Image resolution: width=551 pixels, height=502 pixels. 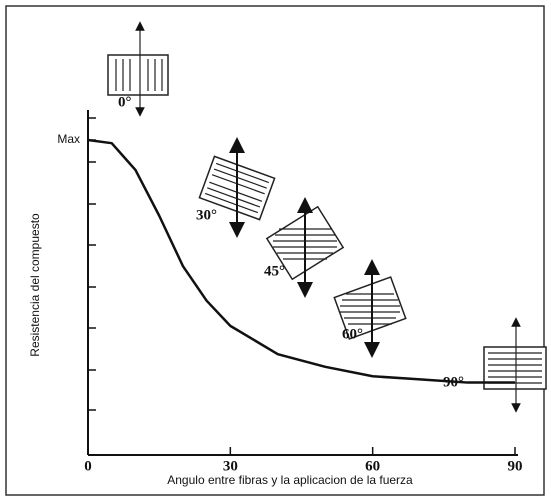 What do you see at coordinates (206, 215) in the screenshot?
I see `annotation: 30°` at bounding box center [206, 215].